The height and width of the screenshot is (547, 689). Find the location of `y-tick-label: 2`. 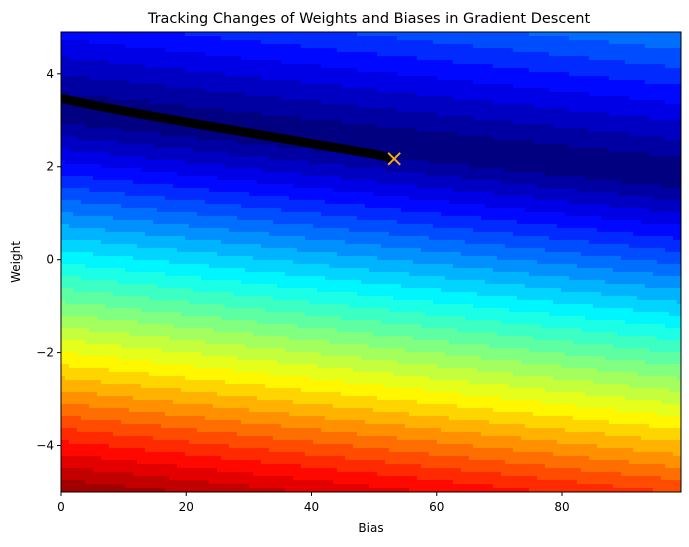

y-tick-label: 2 is located at coordinates (50, 167).